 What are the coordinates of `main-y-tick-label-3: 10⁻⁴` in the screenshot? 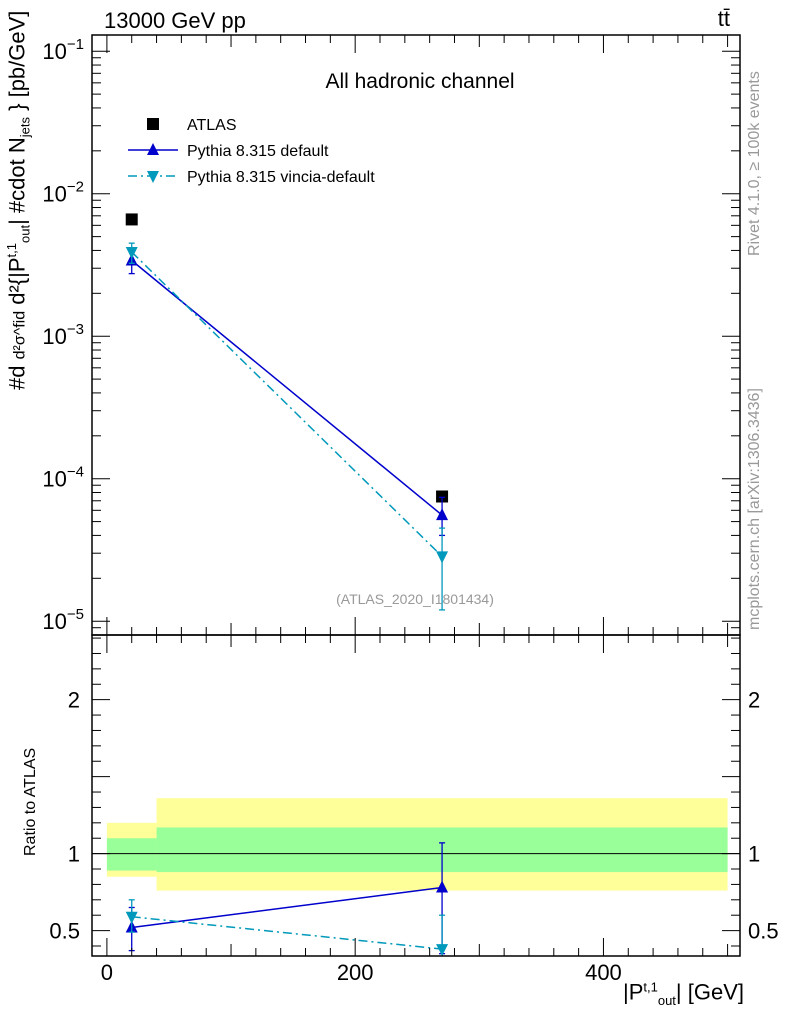 It's located at (63, 478).